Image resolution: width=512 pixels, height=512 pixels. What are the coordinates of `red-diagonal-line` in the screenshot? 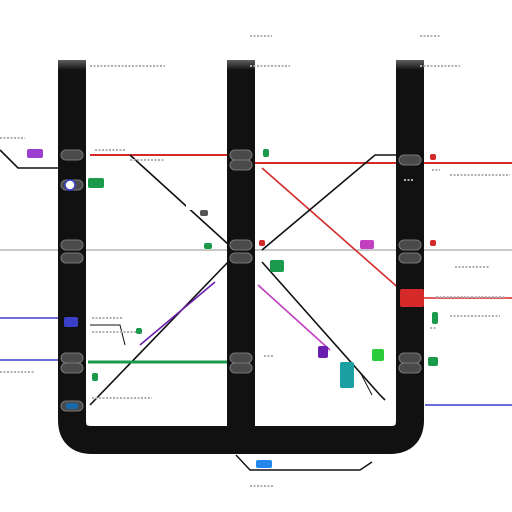 It's located at (386, 233).